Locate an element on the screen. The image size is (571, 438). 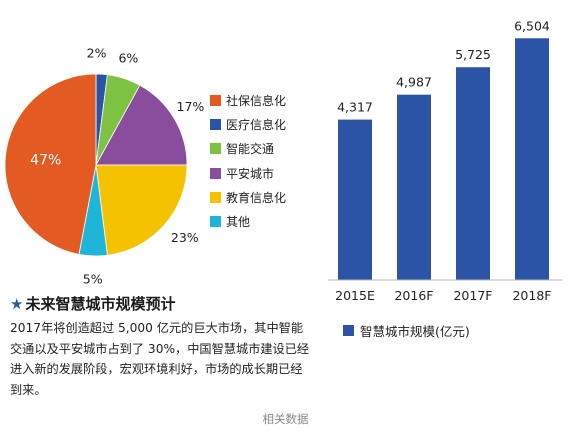
bar-value-label: 5,725 is located at coordinates (473, 54).